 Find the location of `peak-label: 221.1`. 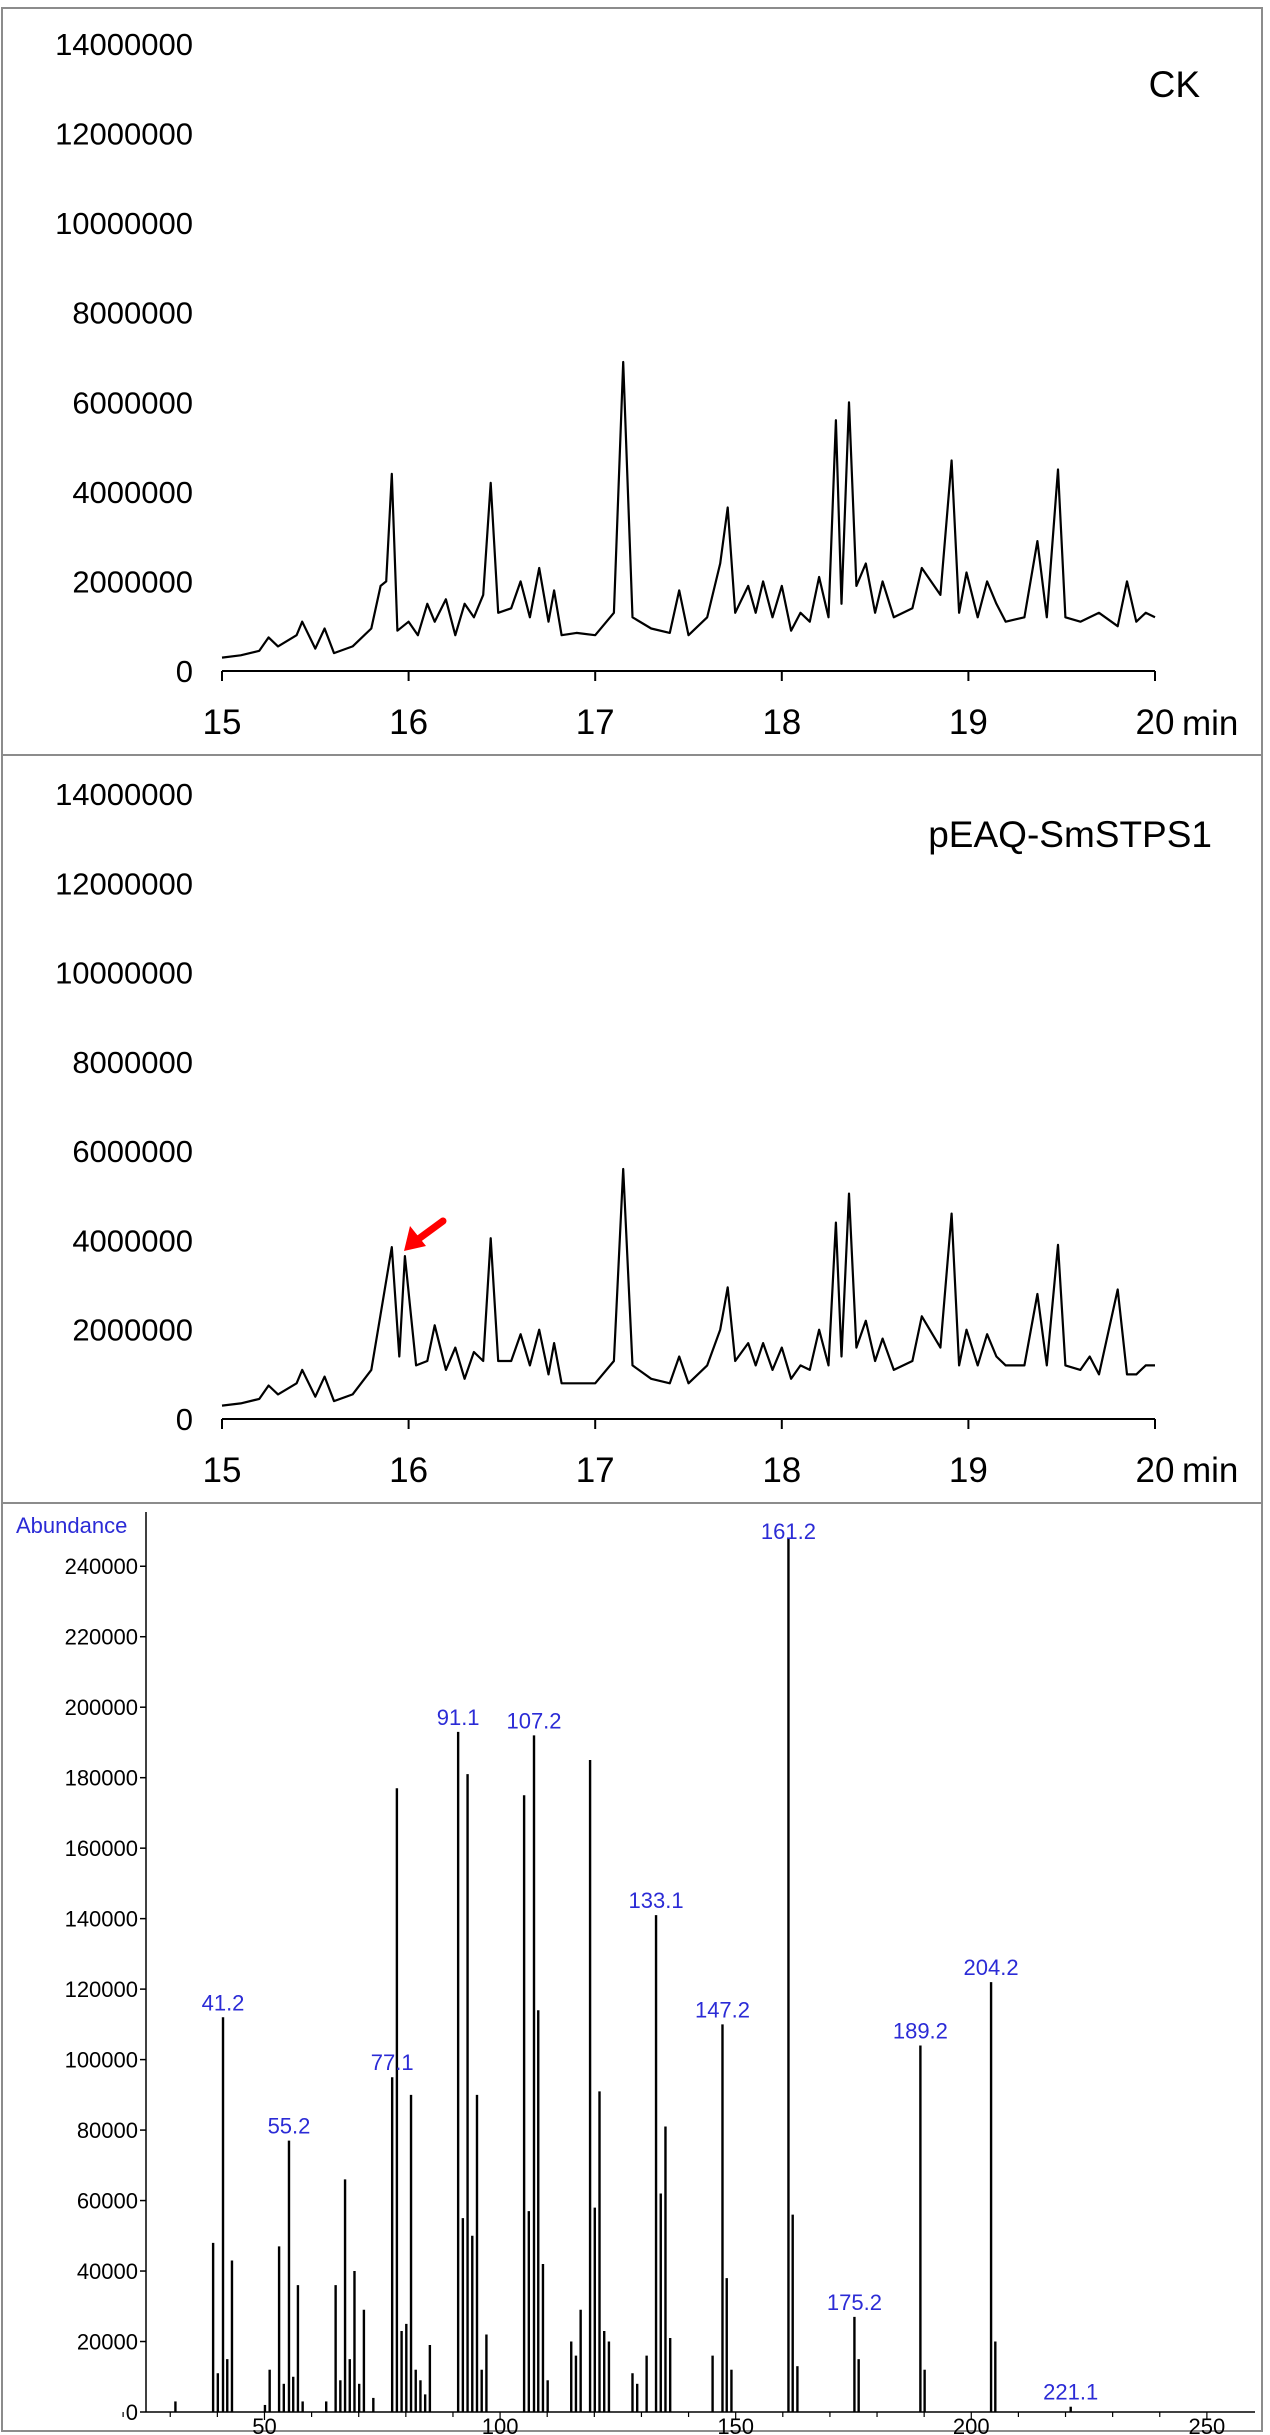

peak-label: 221.1 is located at coordinates (1070, 2392).